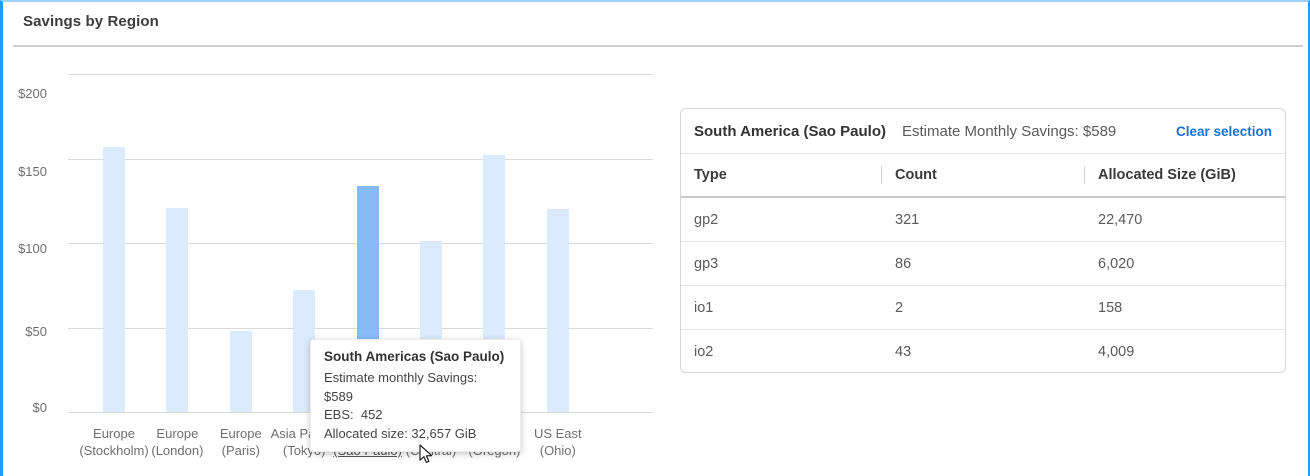 This screenshot has width=1310, height=476. I want to click on tooltip-allocated-line: Allocated size: 32,657 GiB, so click(400, 433).